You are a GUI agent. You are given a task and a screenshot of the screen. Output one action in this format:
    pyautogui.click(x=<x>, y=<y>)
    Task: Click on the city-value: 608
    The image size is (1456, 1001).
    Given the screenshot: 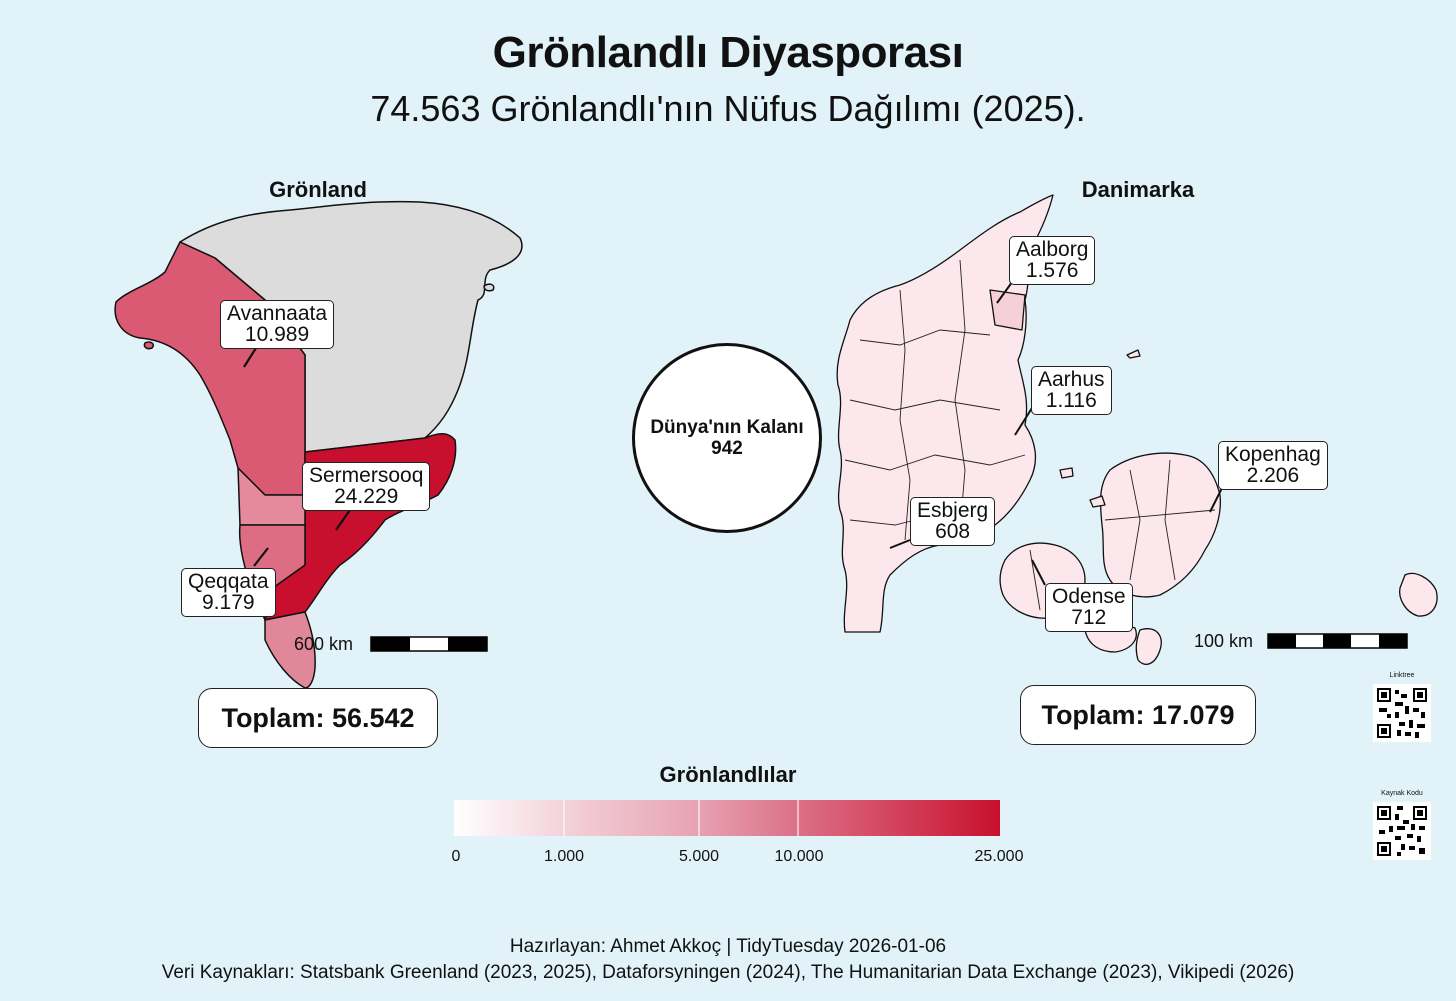 What is the action you would take?
    pyautogui.click(x=953, y=531)
    